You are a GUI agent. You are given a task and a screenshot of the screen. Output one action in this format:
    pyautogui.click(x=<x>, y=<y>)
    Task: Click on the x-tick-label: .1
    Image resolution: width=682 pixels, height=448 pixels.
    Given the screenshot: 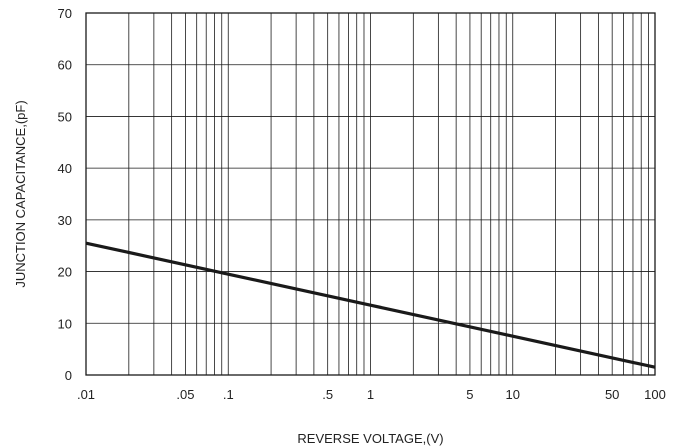 What is the action you would take?
    pyautogui.click(x=228, y=394)
    